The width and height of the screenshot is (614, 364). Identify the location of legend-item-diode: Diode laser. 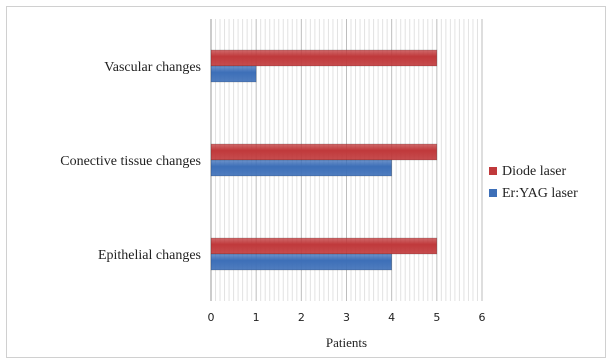
(527, 171).